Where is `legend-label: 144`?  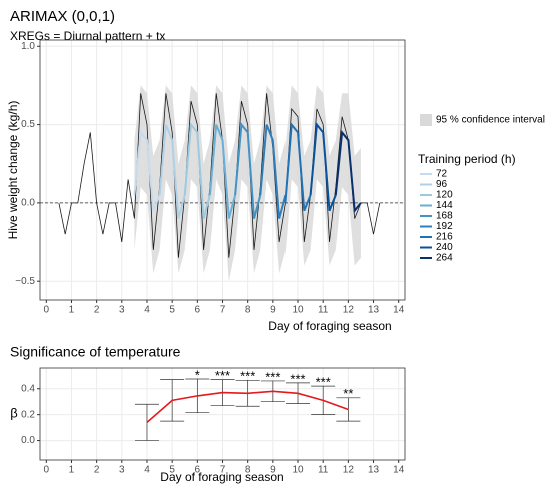 legend-label: 144 is located at coordinates (444, 205).